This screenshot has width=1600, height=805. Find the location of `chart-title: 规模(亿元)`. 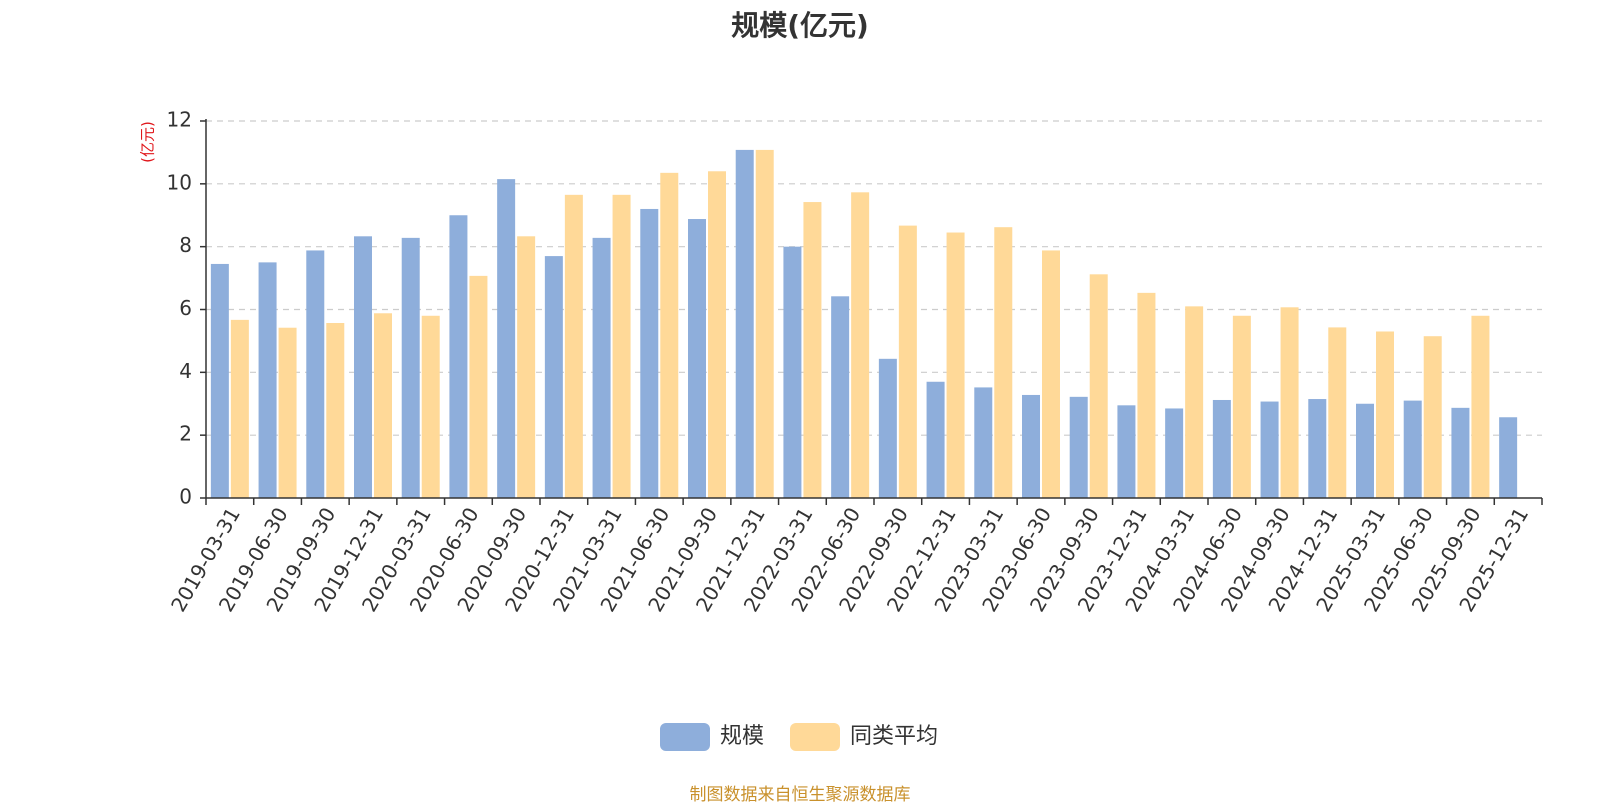

chart-title: 规模(亿元) is located at coordinates (800, 25).